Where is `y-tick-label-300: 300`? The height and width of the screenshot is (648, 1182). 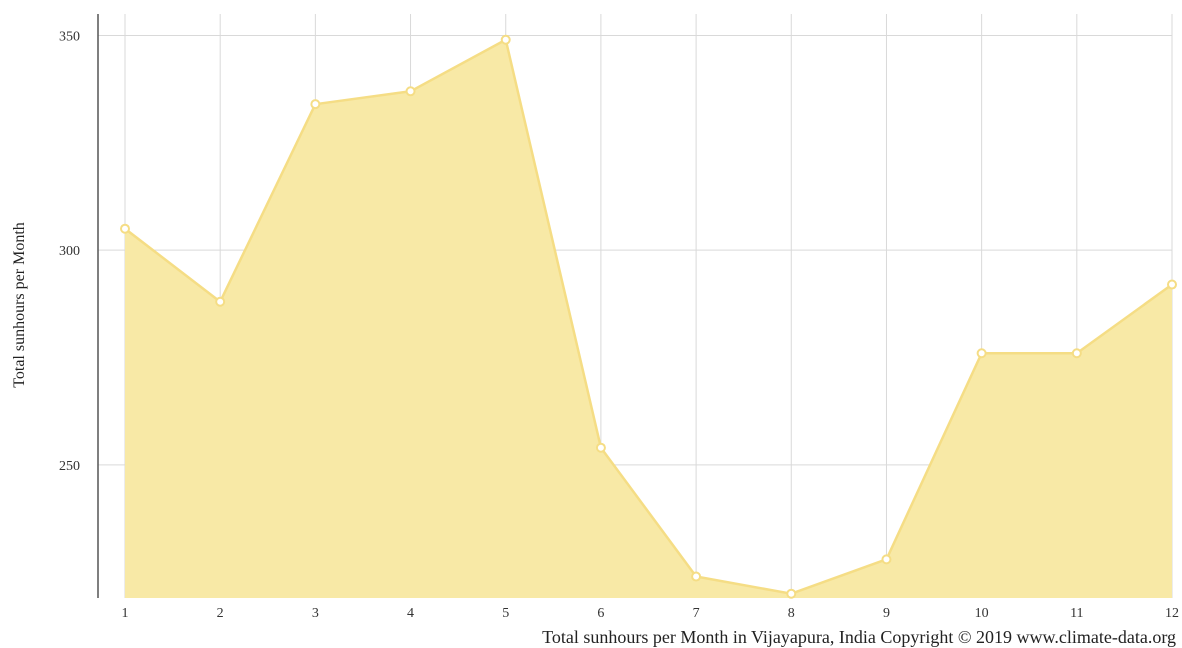 y-tick-label-300: 300 is located at coordinates (69, 251).